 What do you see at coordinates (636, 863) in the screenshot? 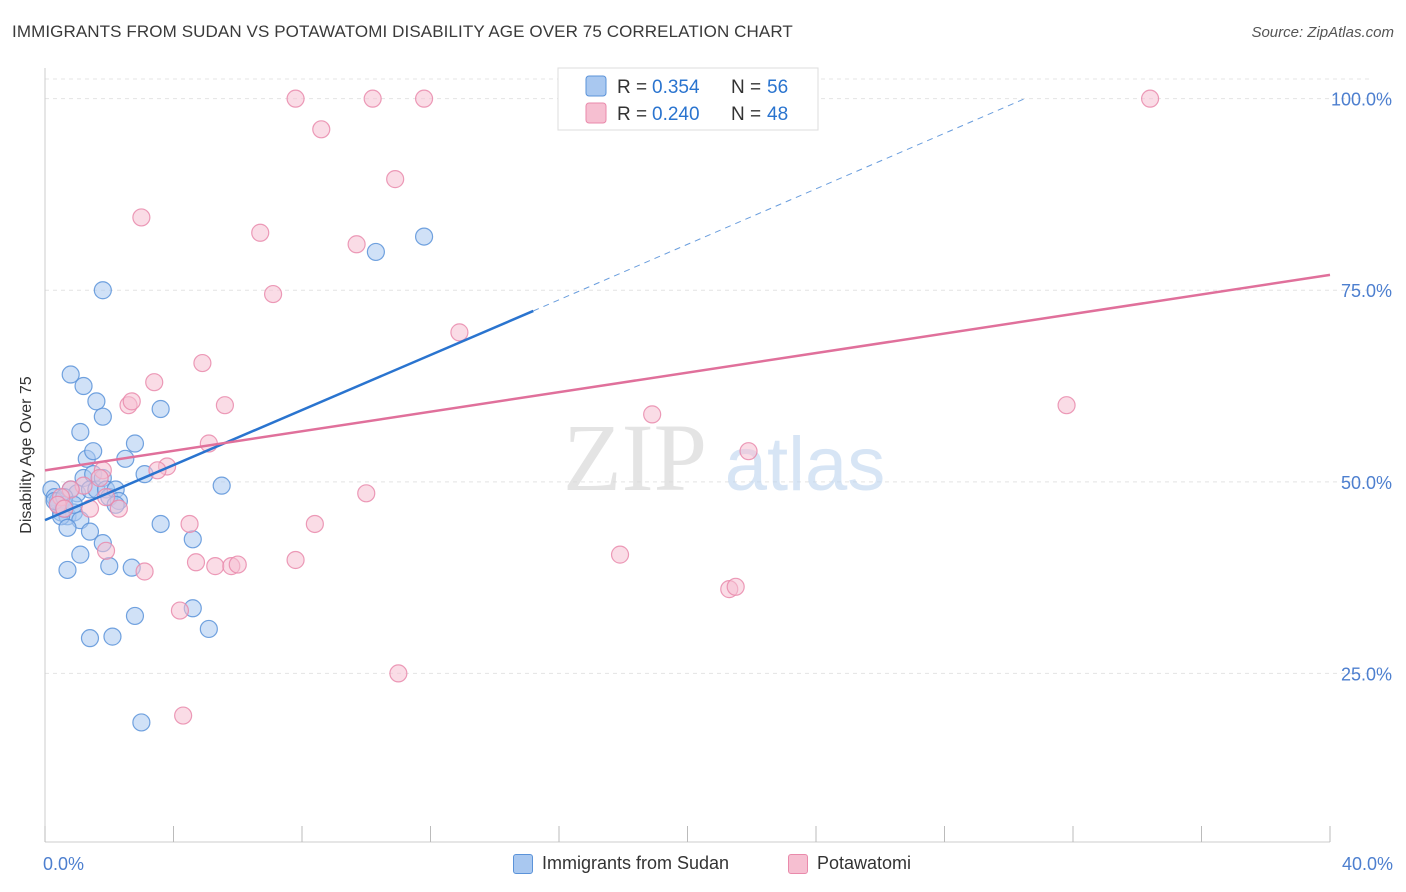
I see `bottom-legend-label-sudan: Immigrants from Sudan` at bounding box center [636, 863].